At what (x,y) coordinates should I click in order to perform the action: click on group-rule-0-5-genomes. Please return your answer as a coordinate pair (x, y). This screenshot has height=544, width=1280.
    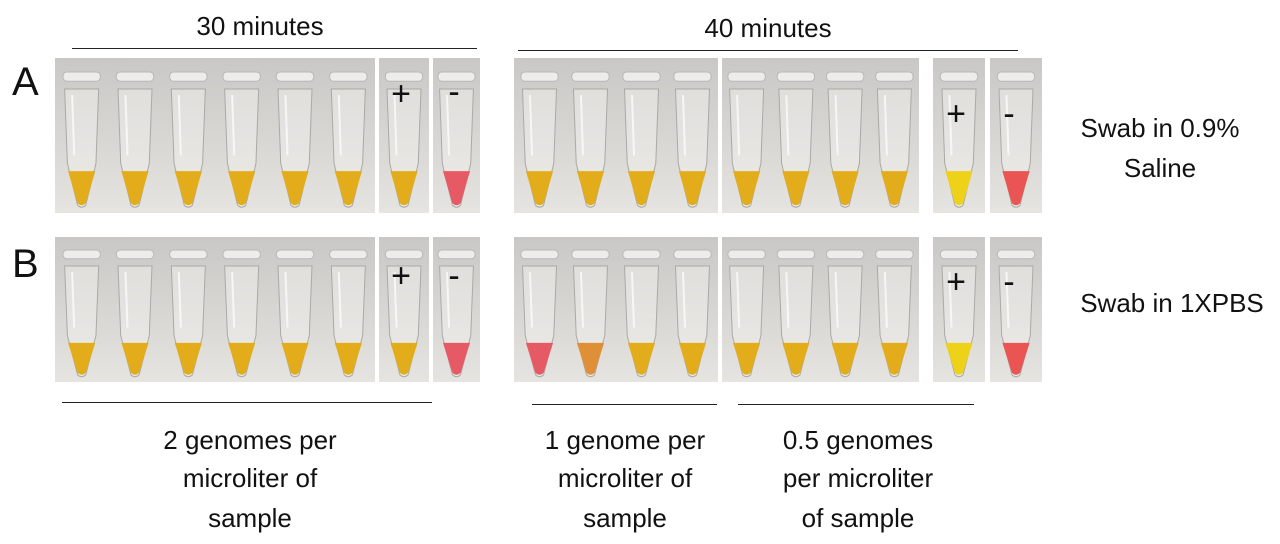
    Looking at the image, I should click on (856, 404).